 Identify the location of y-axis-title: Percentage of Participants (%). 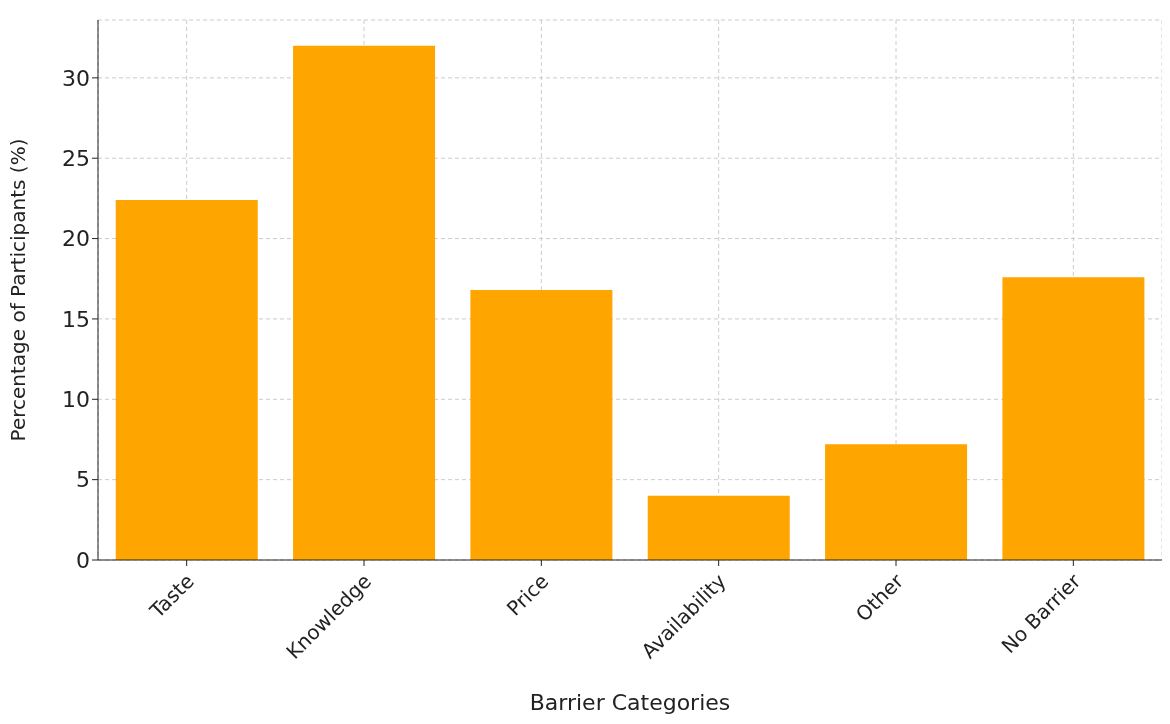
(18, 290).